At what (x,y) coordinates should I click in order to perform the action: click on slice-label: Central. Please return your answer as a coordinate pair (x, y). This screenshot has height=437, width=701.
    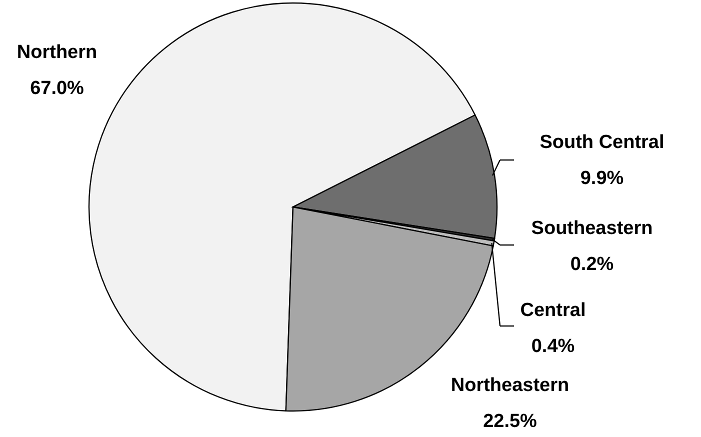
    Looking at the image, I should click on (553, 310).